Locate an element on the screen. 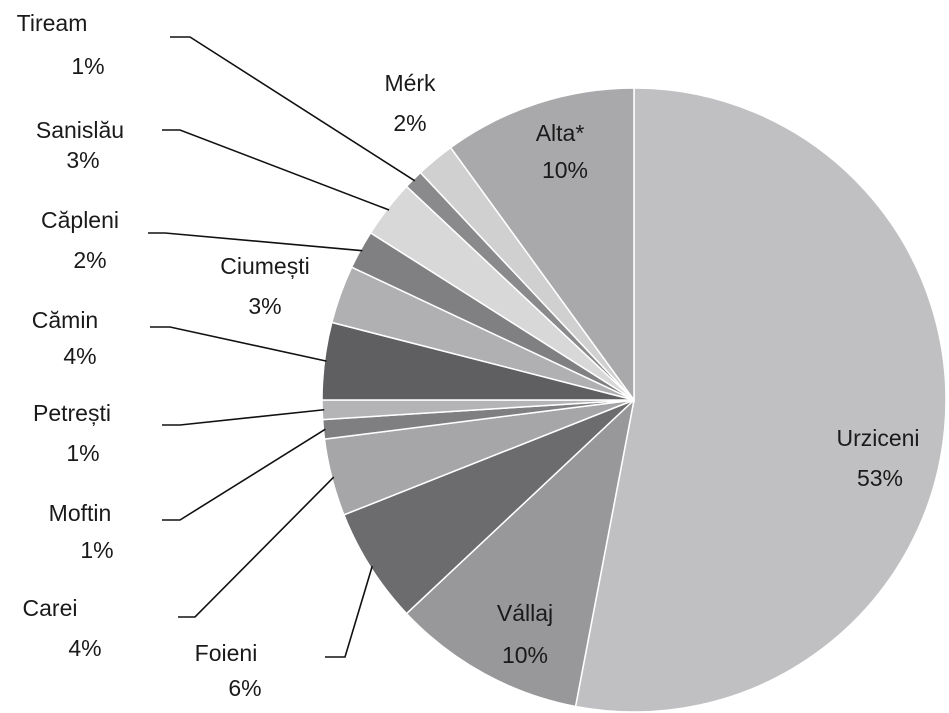  slice-label: Tiream is located at coordinates (52, 23).